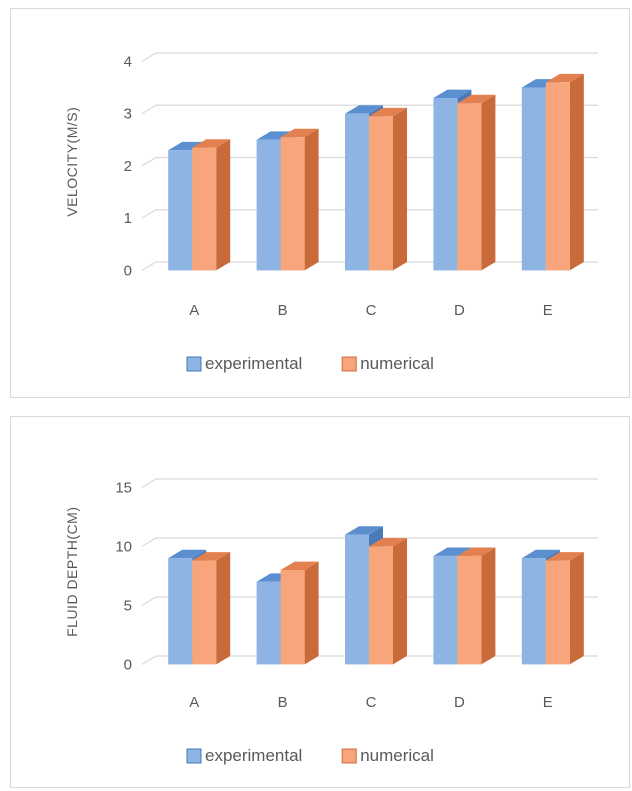 Image resolution: width=632 pixels, height=791 pixels. What do you see at coordinates (397, 363) in the screenshot?
I see `velocity-legend-label-numerical: numerical` at bounding box center [397, 363].